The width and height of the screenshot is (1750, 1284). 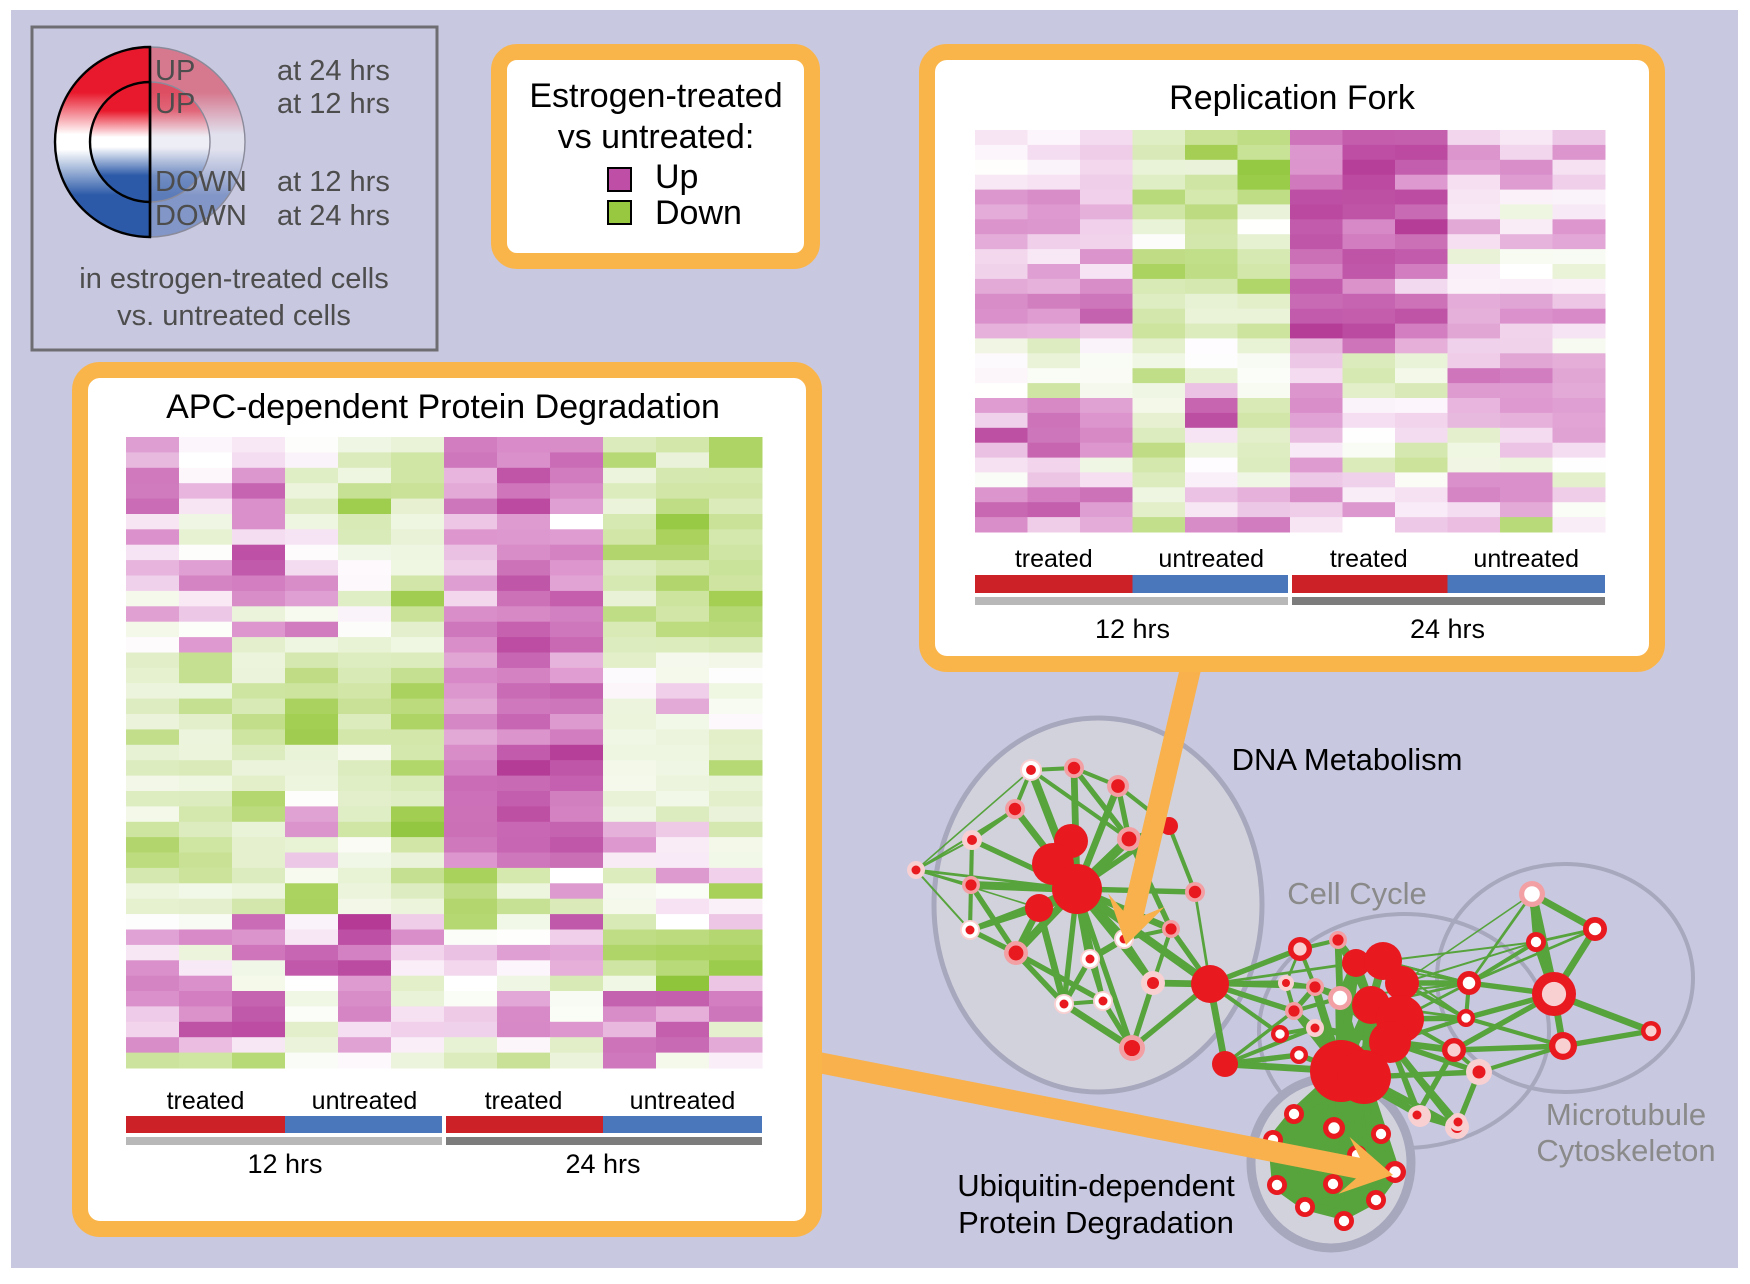 I want to click on panel-apc-title: APC-dependent Protein Degradation, so click(x=443, y=407).